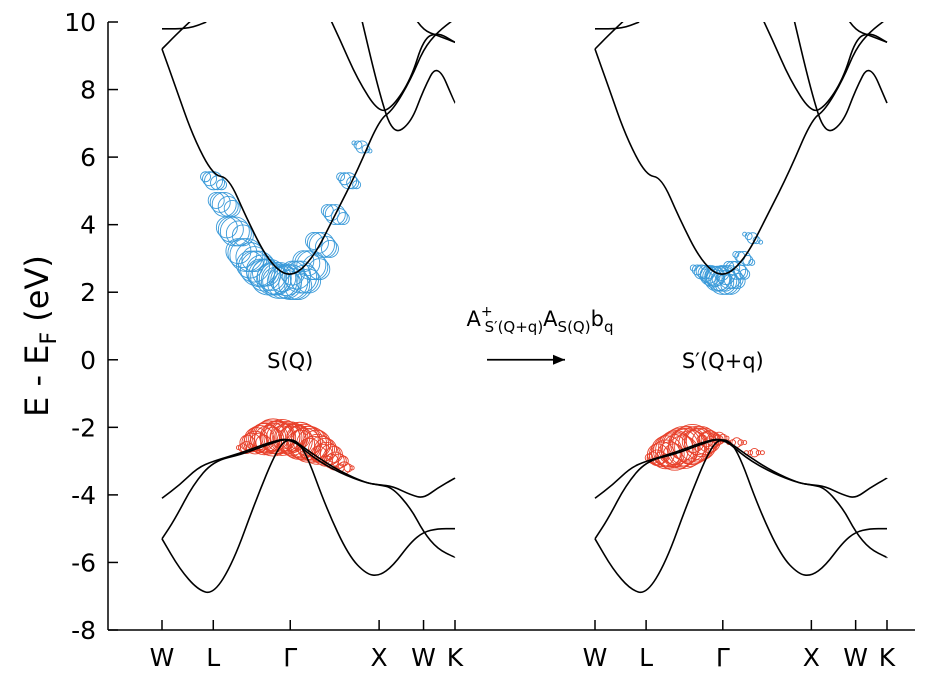 The image size is (931, 676). What do you see at coordinates (88, 292) in the screenshot?
I see `y-tick-label: 2` at bounding box center [88, 292].